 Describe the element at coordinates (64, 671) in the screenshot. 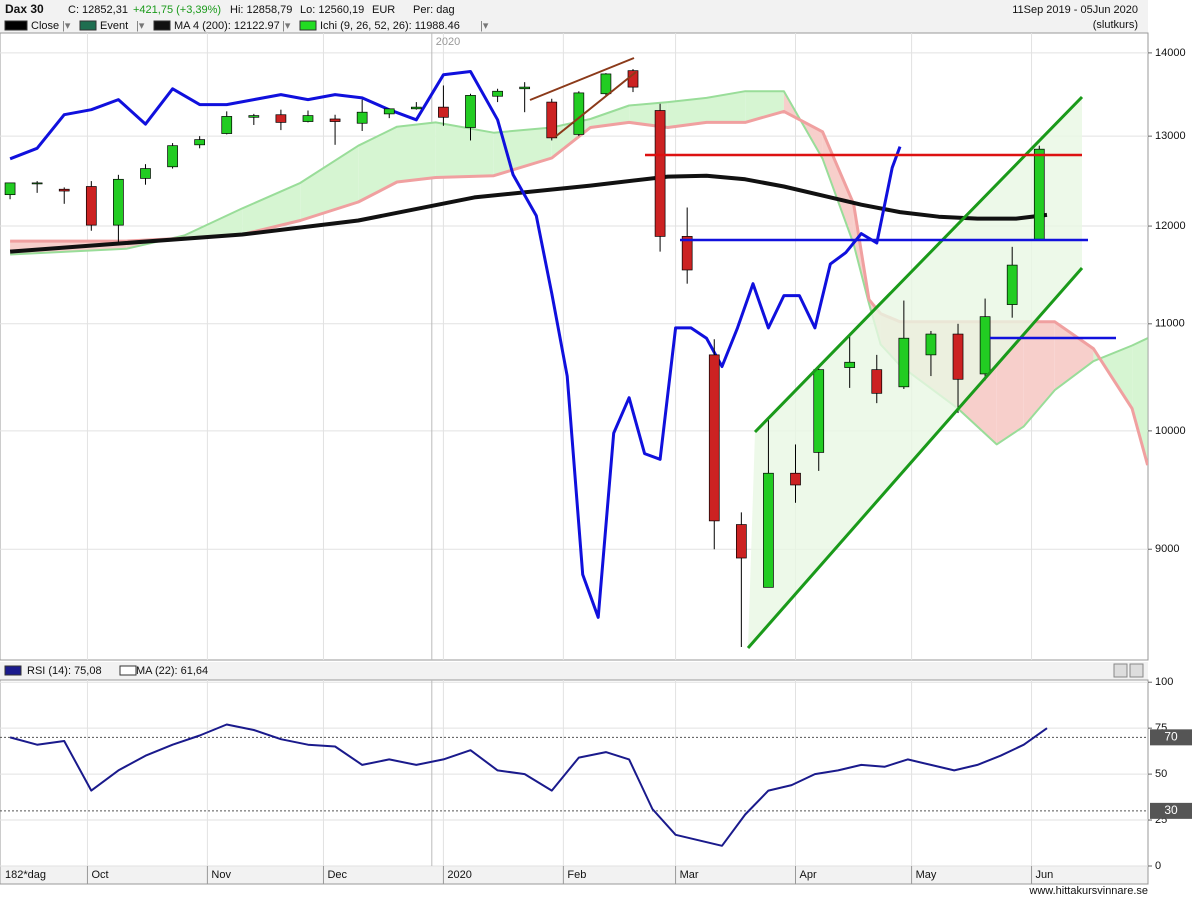

I see `legend-label: RSI (14): 75,08` at that location.